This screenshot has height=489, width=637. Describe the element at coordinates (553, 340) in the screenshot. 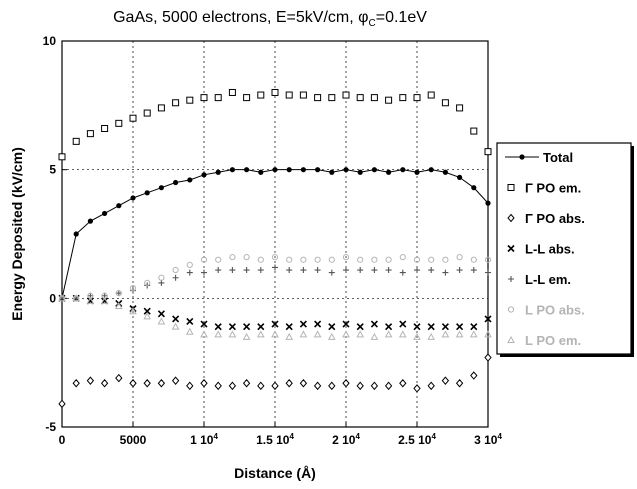

I see `legend-label: L PO em.` at that location.